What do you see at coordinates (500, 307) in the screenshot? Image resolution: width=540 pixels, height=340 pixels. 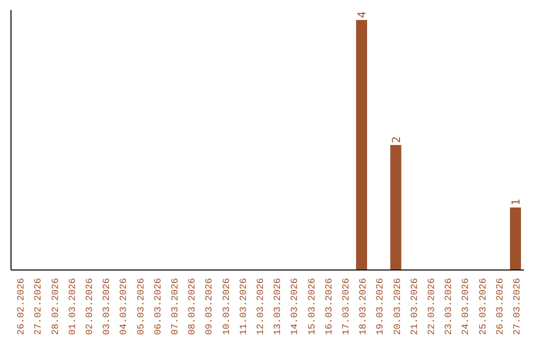 I see `x-tick-label: 26.03.2026` at bounding box center [500, 307].